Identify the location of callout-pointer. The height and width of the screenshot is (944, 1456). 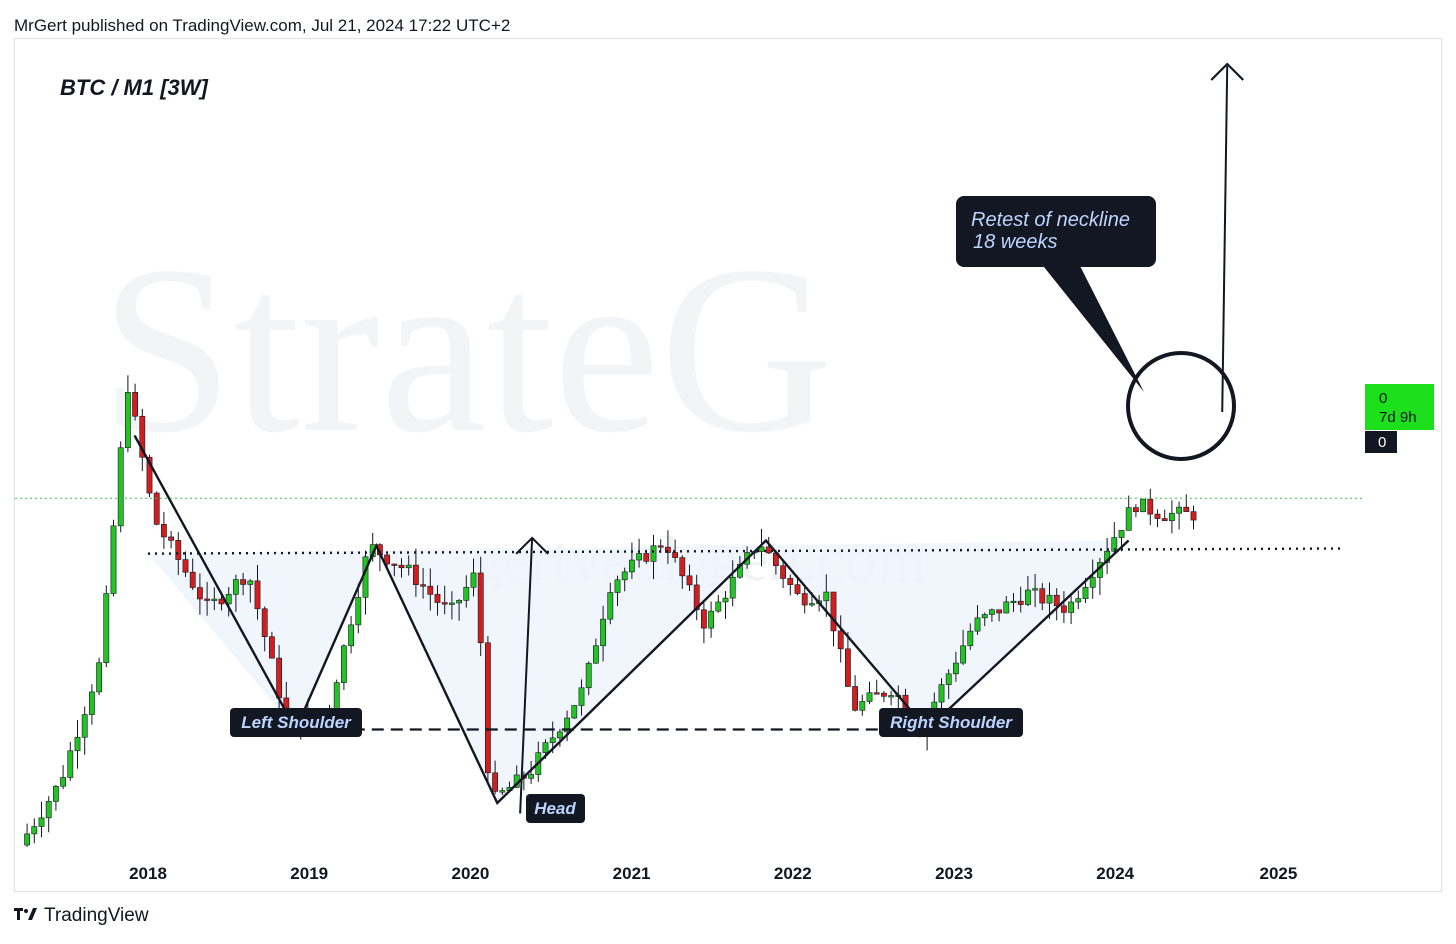
(1092, 327).